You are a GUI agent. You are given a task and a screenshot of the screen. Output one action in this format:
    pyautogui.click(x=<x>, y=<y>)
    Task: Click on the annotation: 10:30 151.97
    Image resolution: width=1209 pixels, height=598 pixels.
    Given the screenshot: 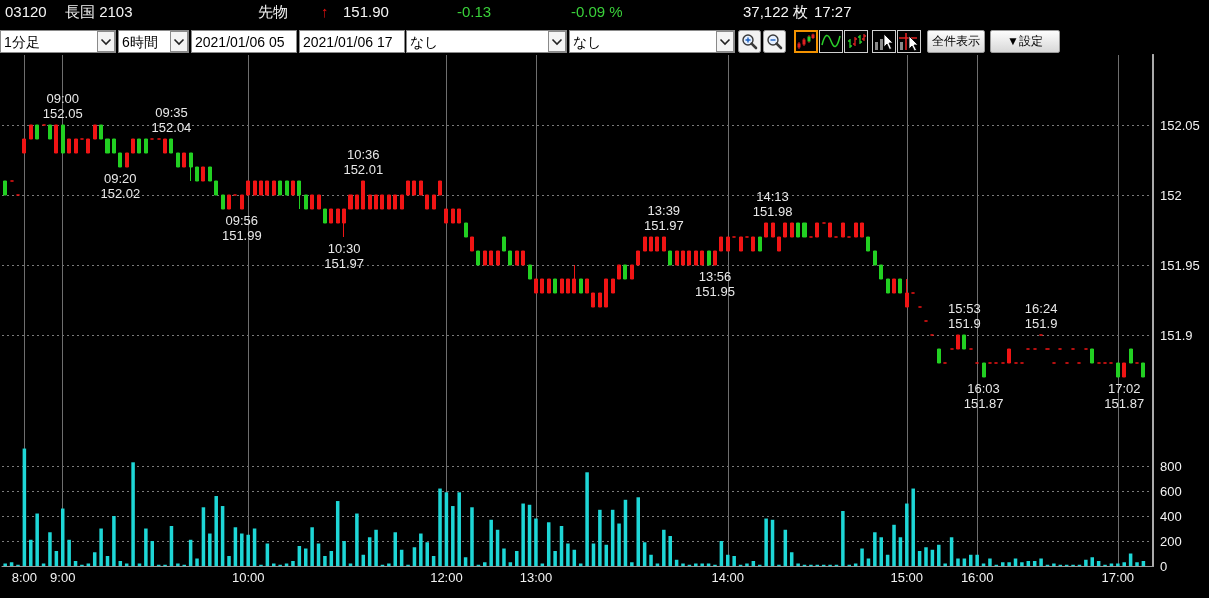 What is the action you would take?
    pyautogui.click(x=344, y=256)
    